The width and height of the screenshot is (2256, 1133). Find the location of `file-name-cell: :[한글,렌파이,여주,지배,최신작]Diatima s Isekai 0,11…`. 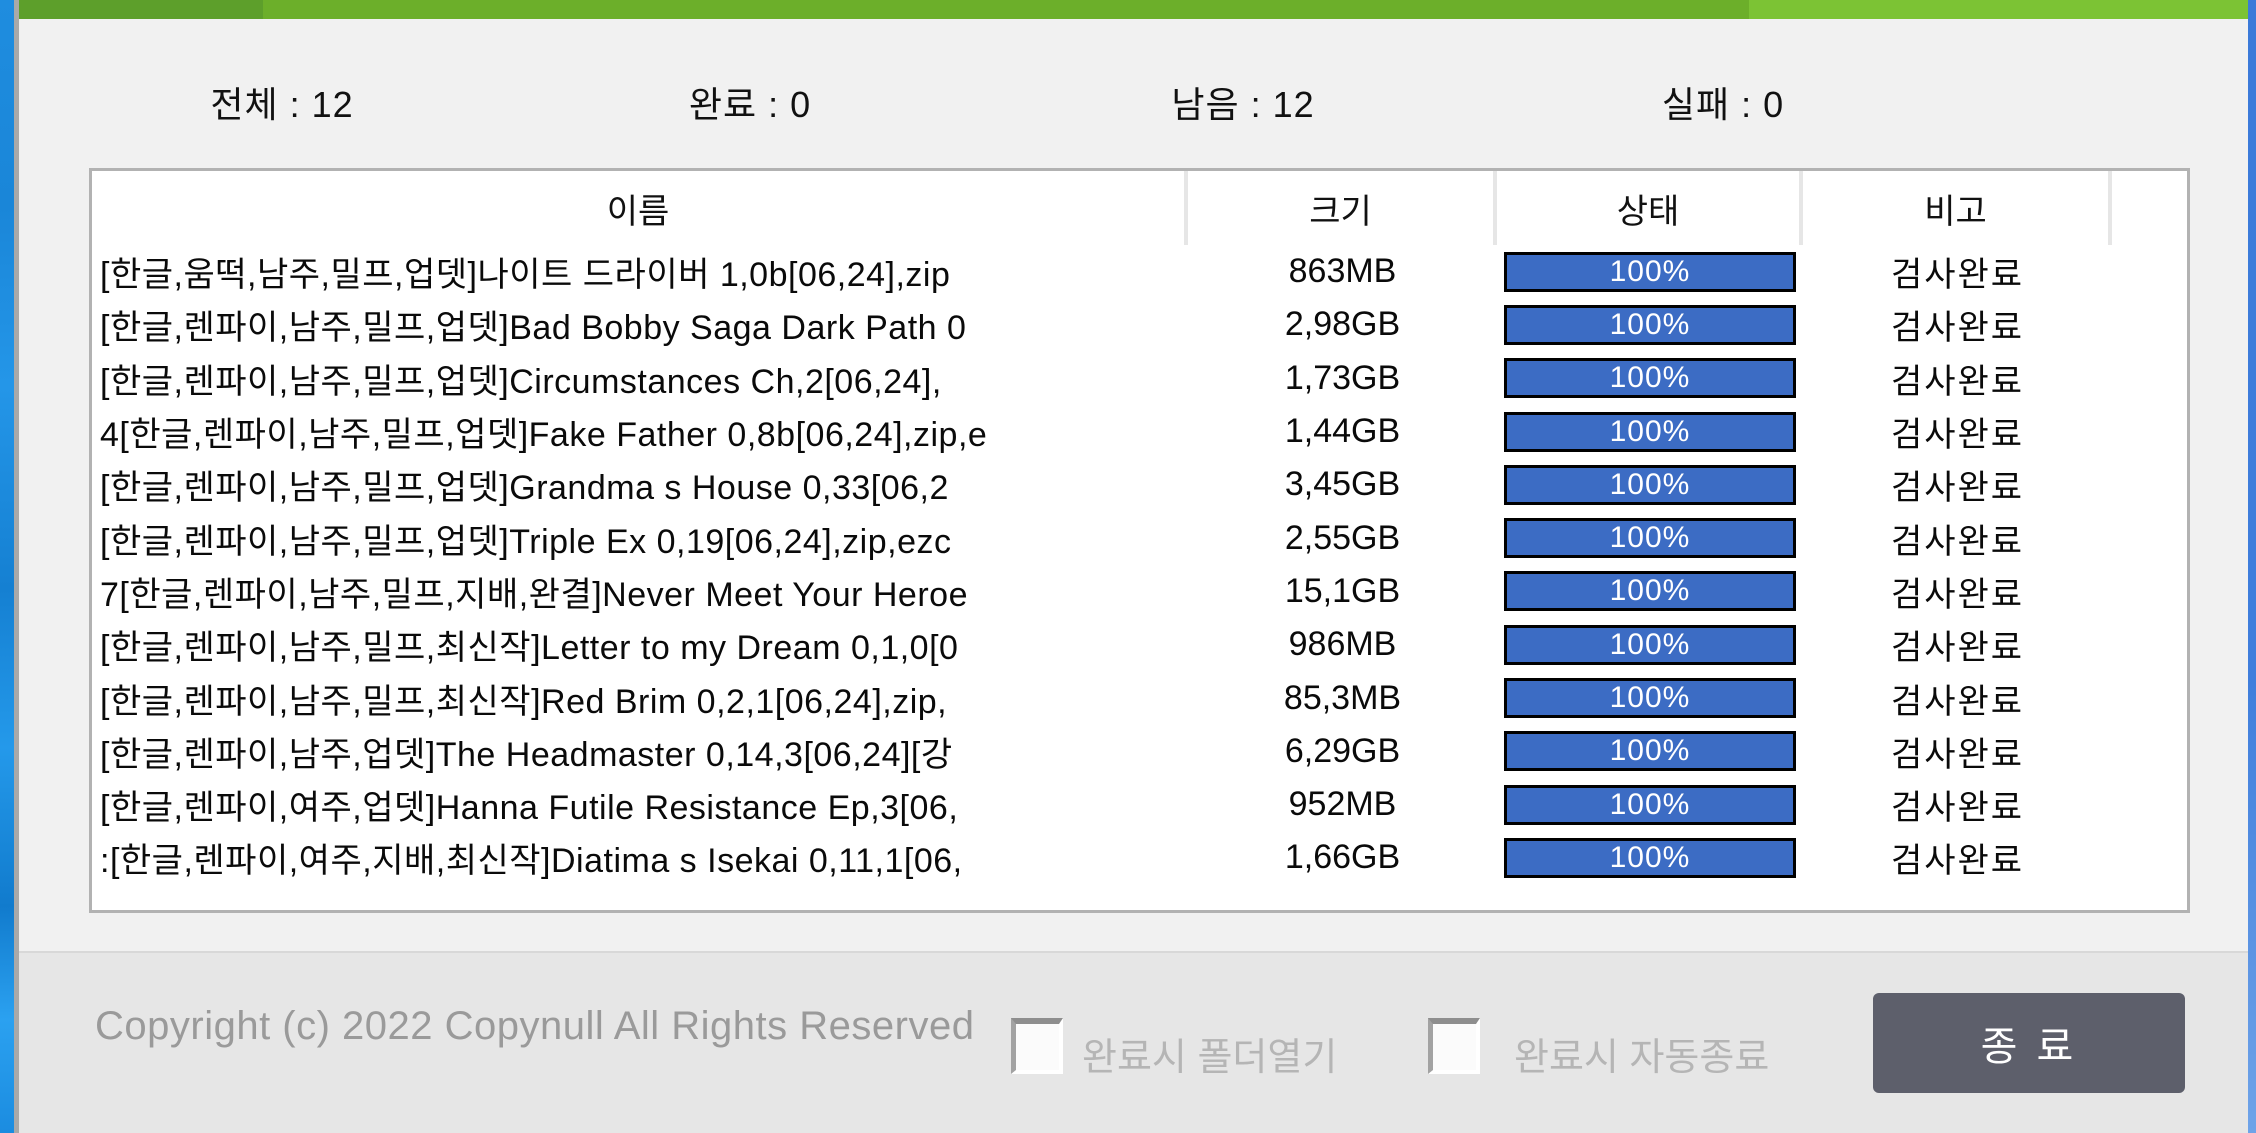

file-name-cell: :[한글,렌파이,여주,지배,최신작]Diatima s Isekai 0,11… is located at coordinates (531, 861).